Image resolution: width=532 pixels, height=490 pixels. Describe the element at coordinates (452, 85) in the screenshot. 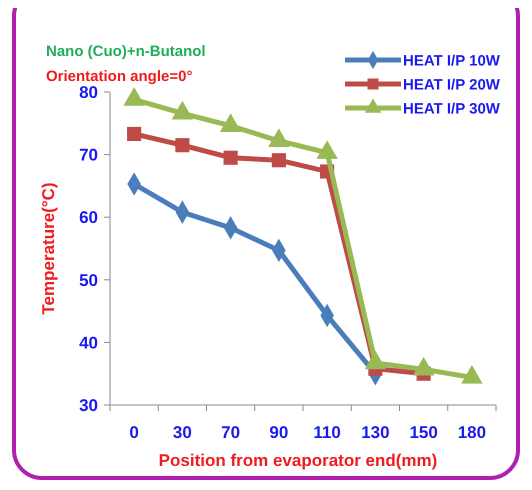

I see `legend-label: HEAT I/P 20W` at that location.